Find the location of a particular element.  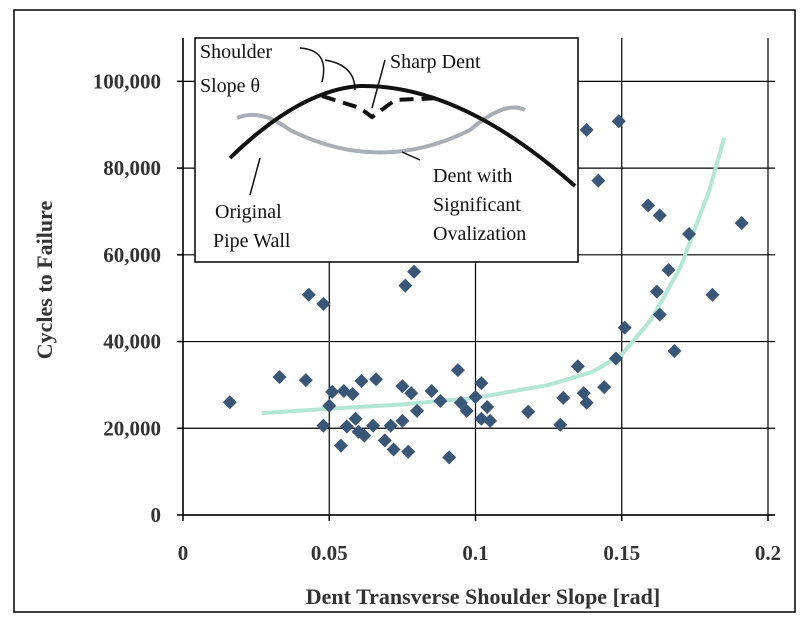

x-tick-label: 0.15 is located at coordinates (621, 553).